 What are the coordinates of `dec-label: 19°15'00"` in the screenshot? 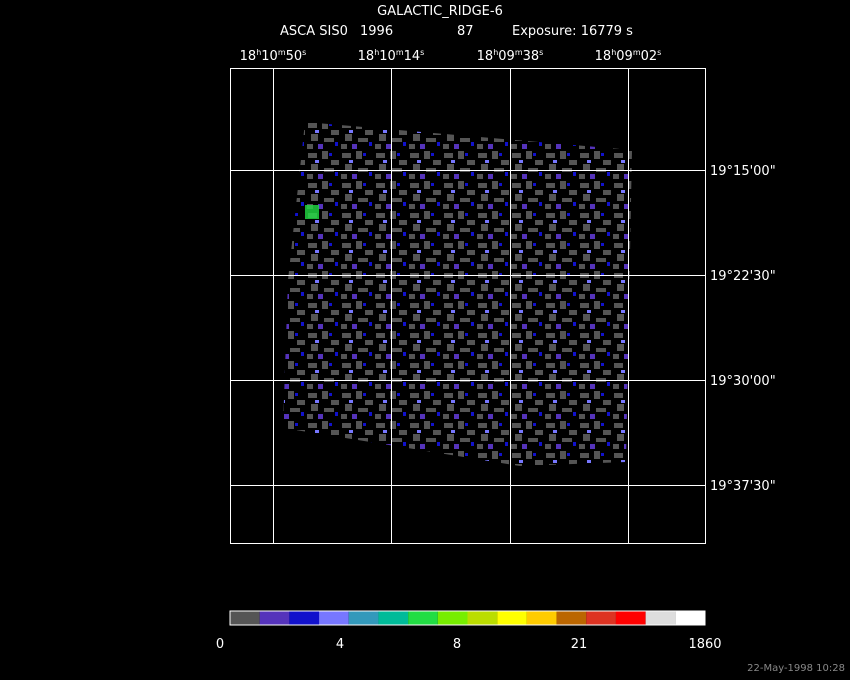 It's located at (743, 171).